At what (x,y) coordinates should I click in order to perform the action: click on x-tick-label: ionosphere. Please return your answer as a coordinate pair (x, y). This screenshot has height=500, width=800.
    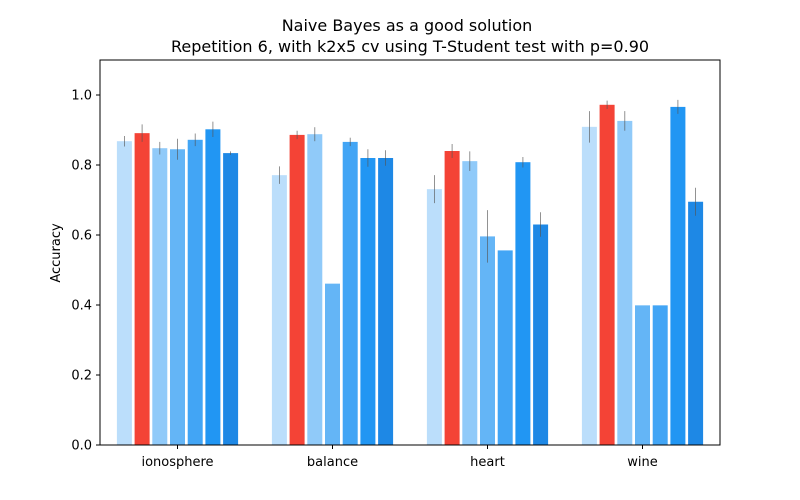
    Looking at the image, I should click on (177, 462).